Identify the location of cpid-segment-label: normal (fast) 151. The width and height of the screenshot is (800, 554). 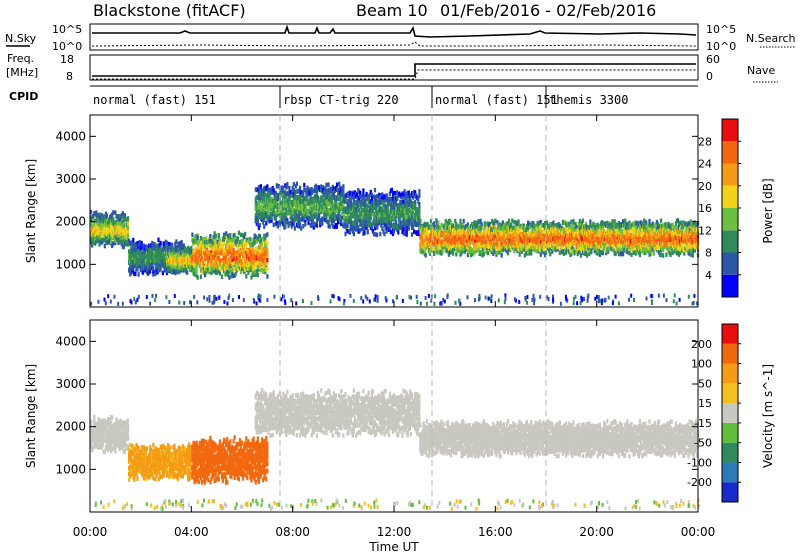
(496, 100).